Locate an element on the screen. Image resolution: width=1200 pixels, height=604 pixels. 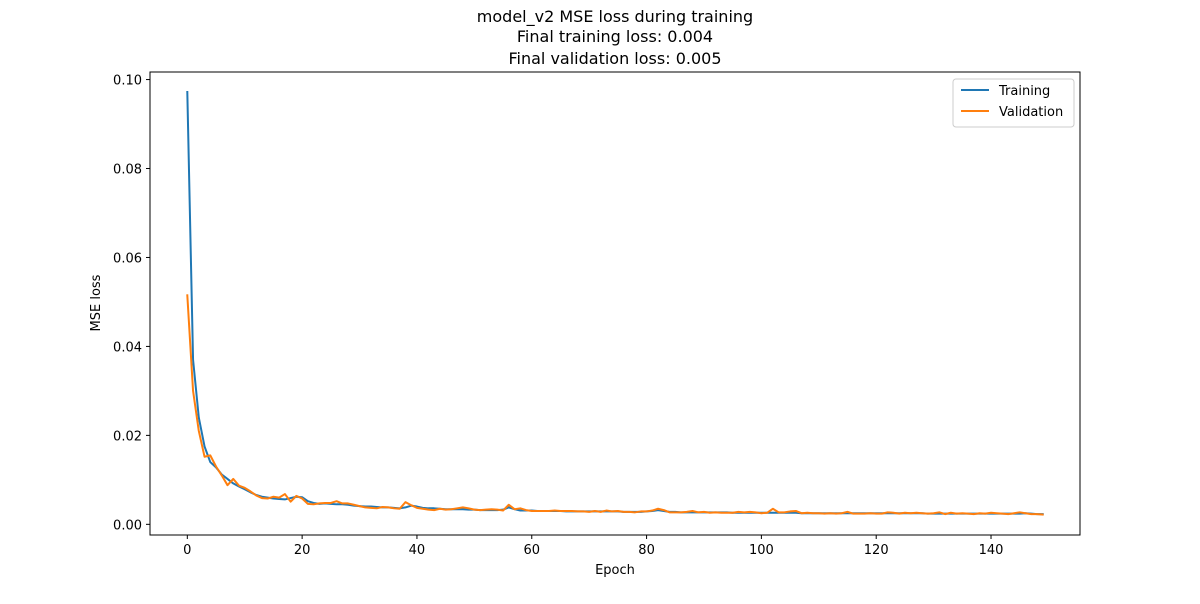
y-axis-label: MSE loss is located at coordinates (96, 302).